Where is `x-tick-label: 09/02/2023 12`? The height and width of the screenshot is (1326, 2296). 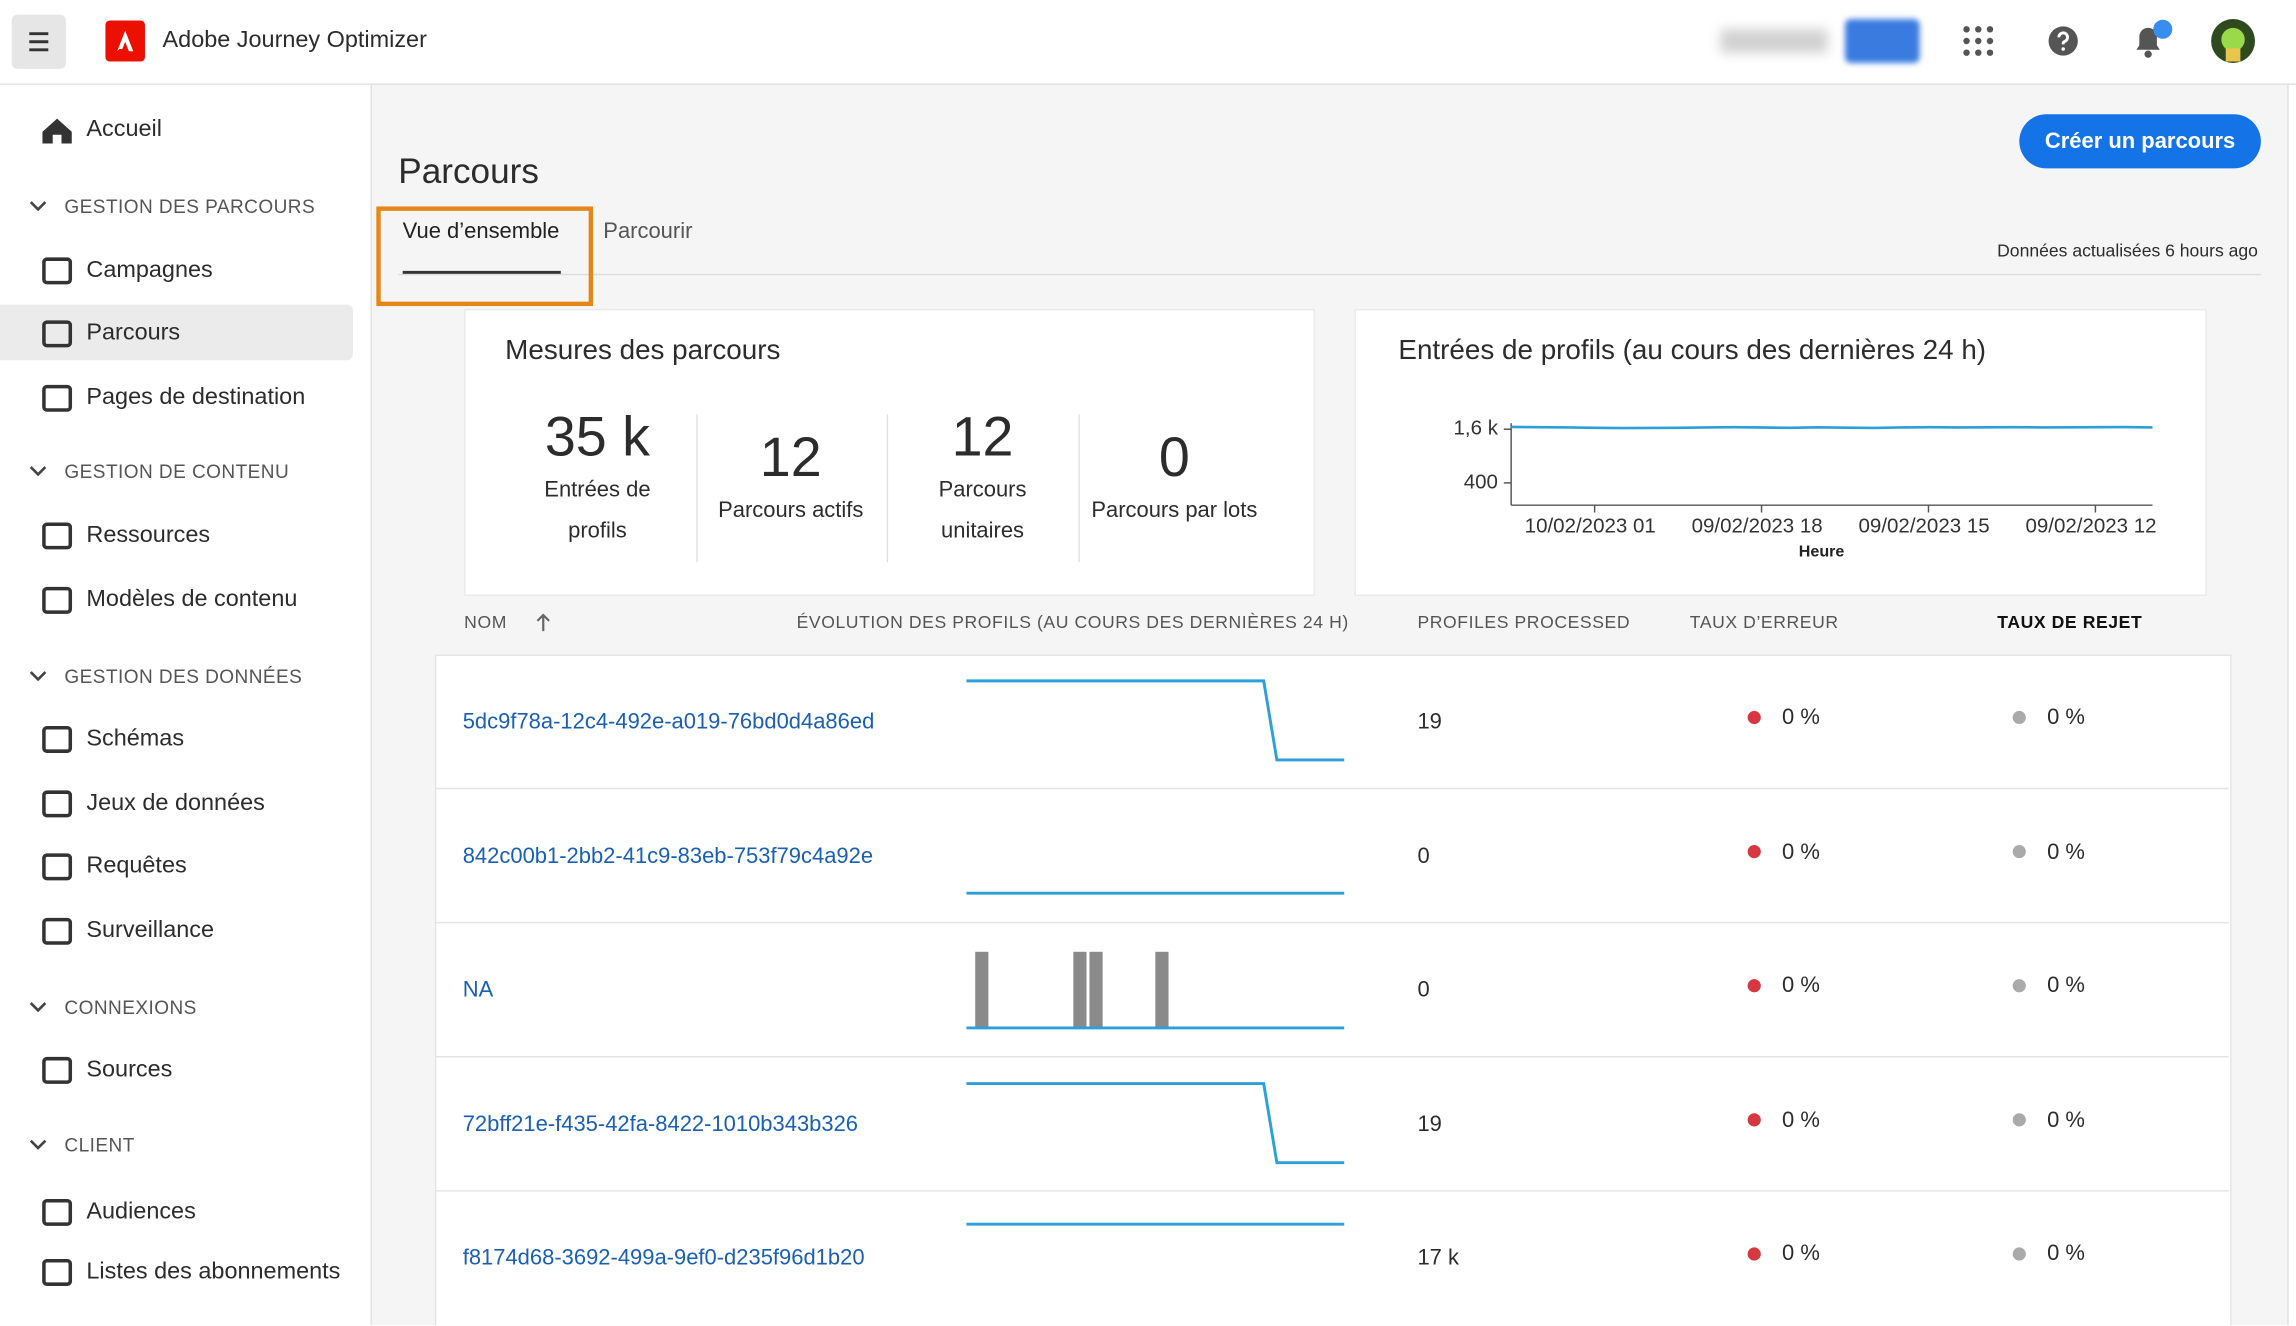
x-tick-label: 09/02/2023 12 is located at coordinates (2090, 526).